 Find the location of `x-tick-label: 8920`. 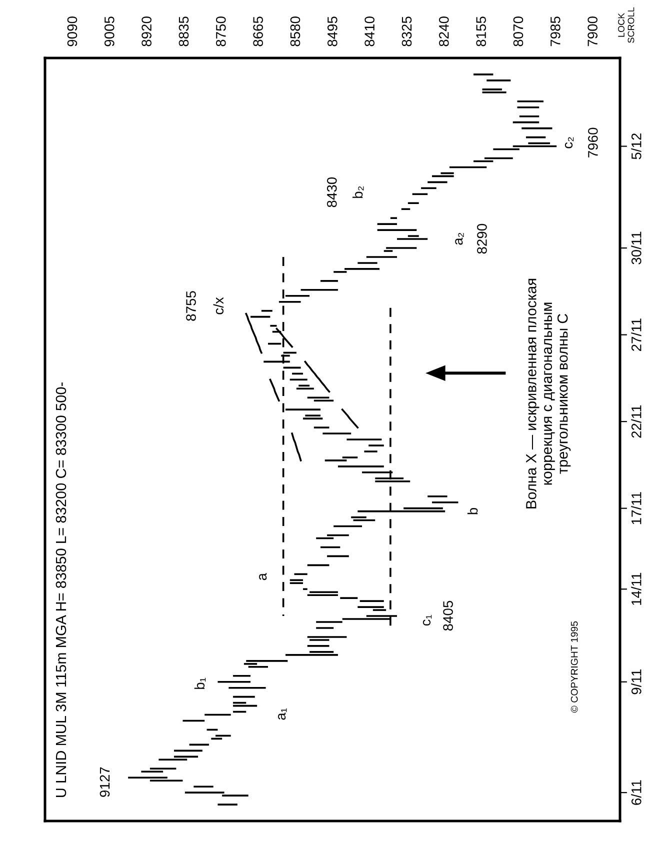

x-tick-label: 8920 is located at coordinates (147, 31).